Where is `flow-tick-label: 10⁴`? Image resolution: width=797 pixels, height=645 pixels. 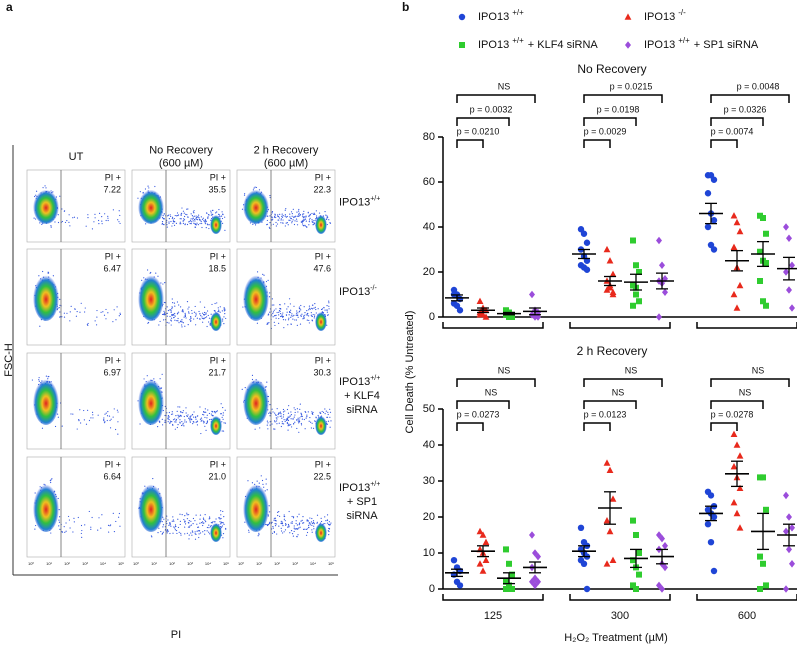 flow-tick-label: 10⁴ is located at coordinates (208, 563).